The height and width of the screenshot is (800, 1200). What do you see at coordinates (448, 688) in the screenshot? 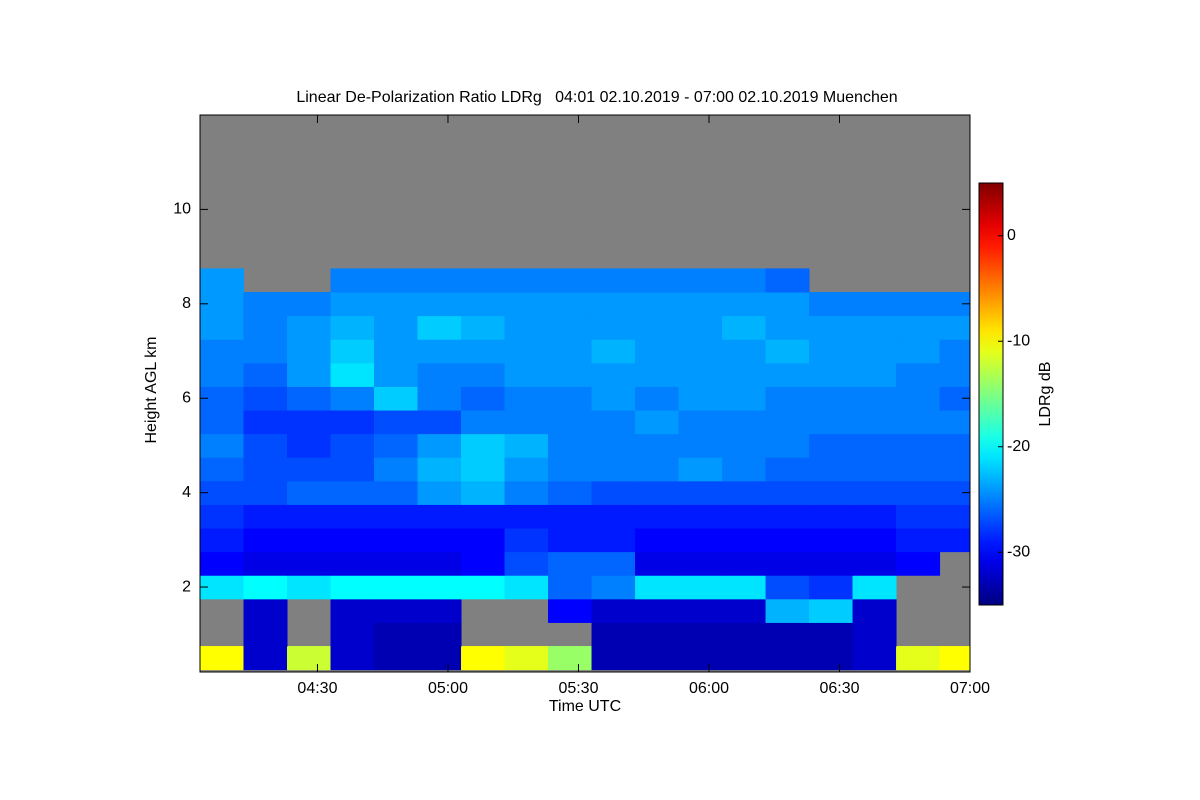
I see `x-tick-label: 05:00` at bounding box center [448, 688].